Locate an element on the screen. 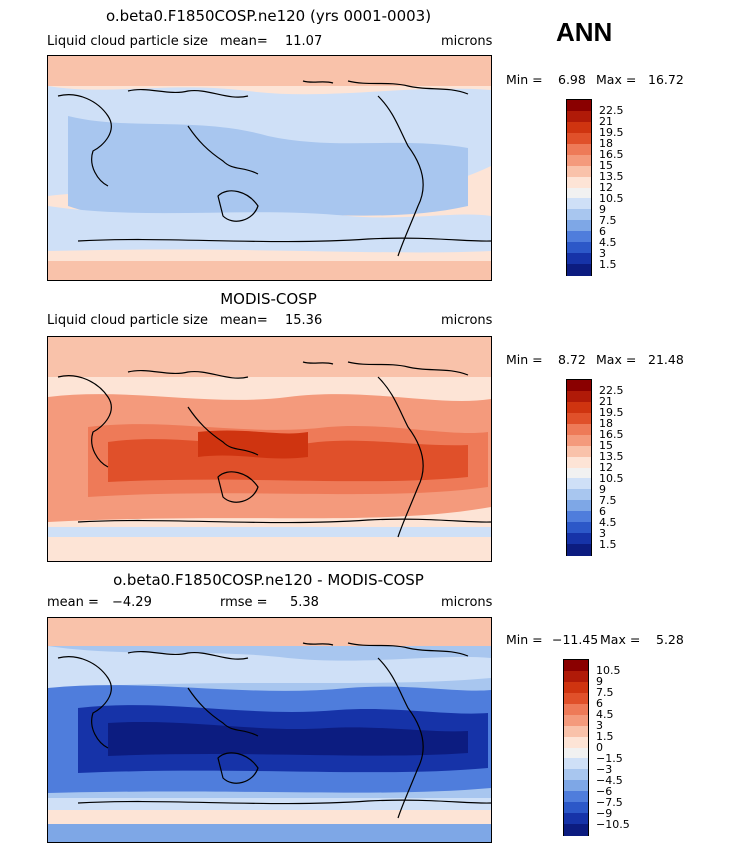 Image resolution: width=733 pixels, height=850 pixels. max-value: 21.48 is located at coordinates (666, 359).